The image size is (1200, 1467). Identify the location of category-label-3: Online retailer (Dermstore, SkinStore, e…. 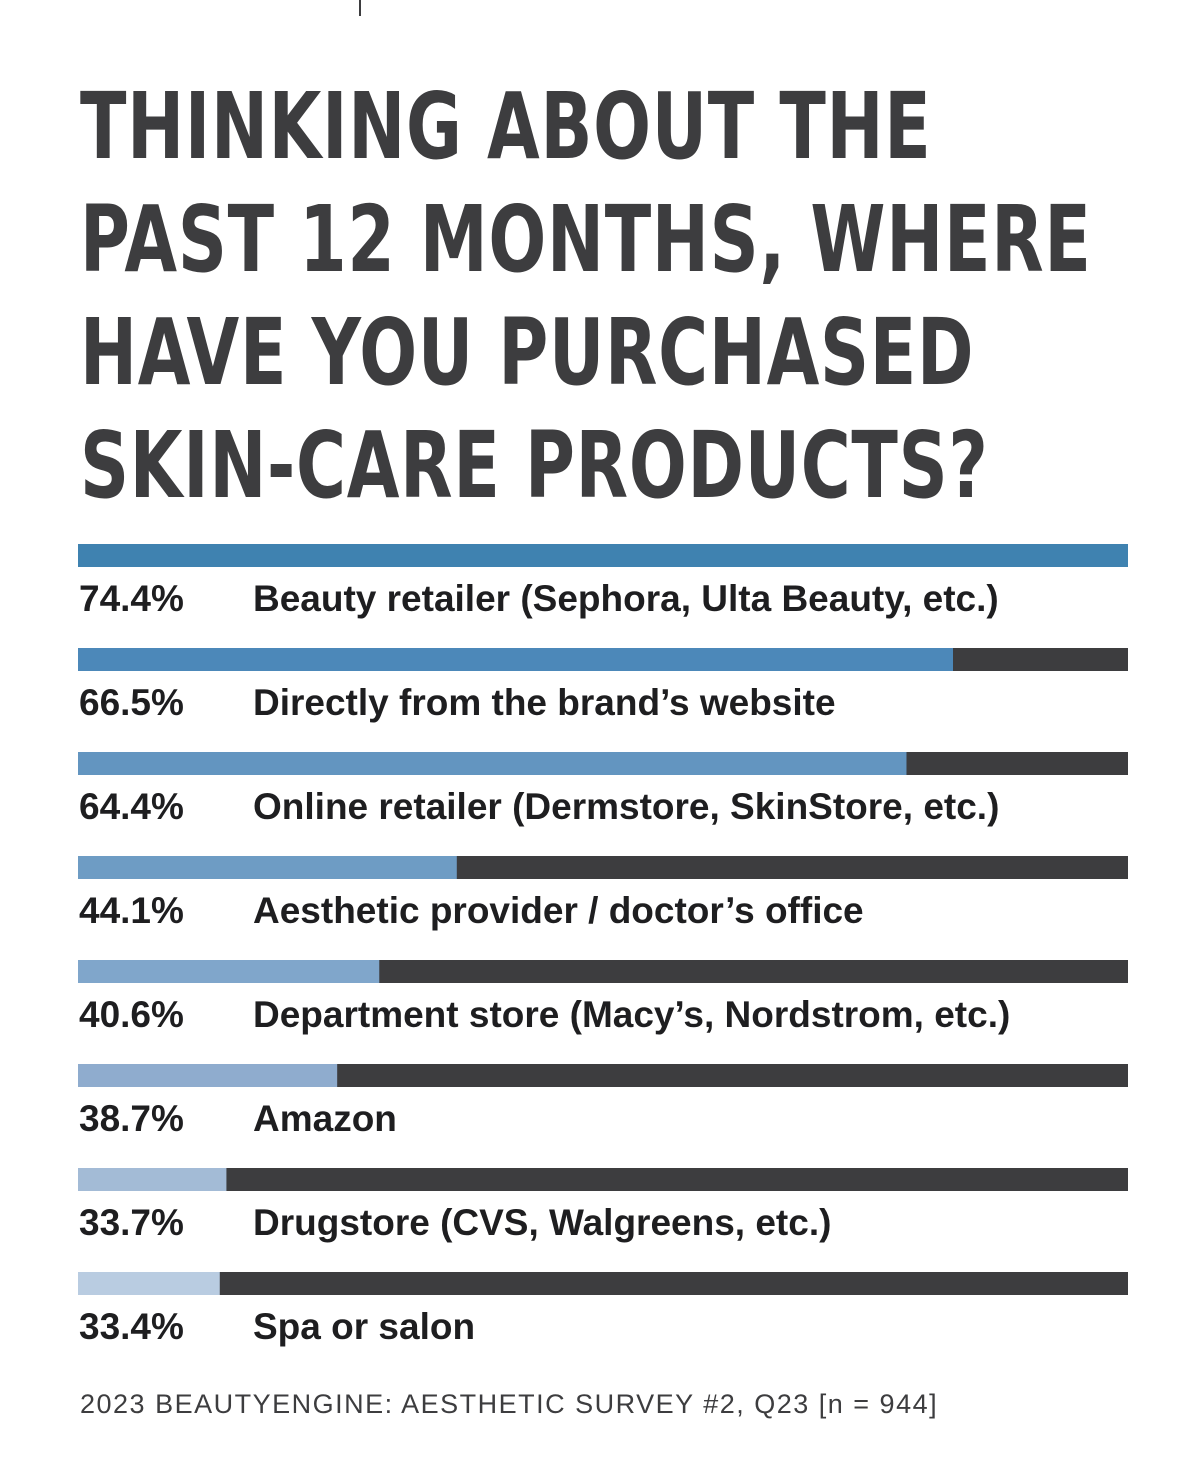
(626, 806).